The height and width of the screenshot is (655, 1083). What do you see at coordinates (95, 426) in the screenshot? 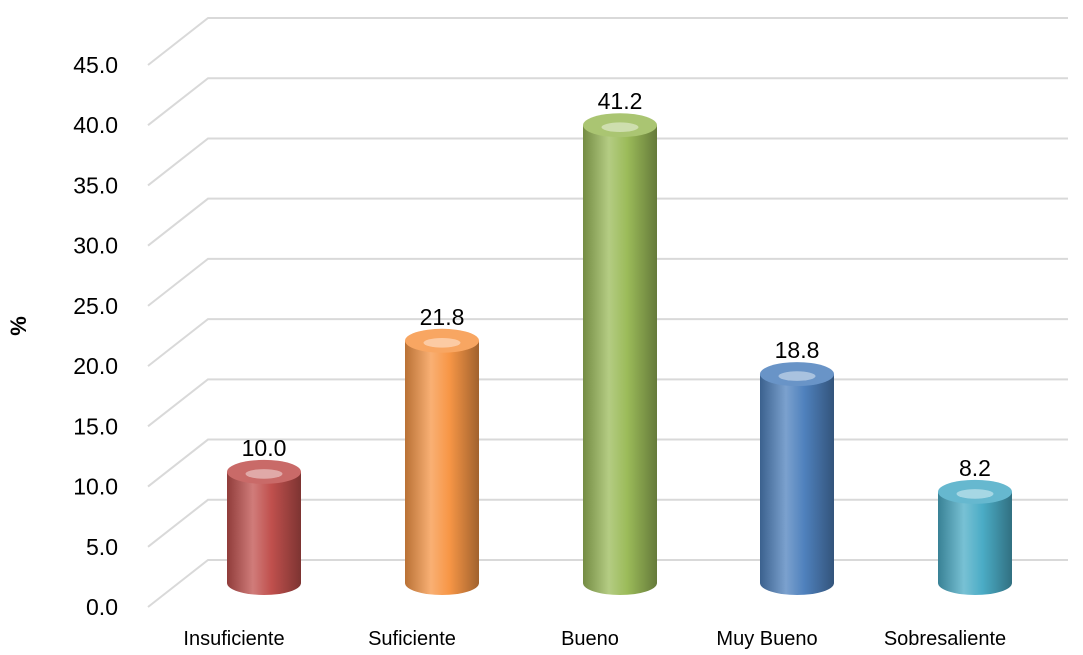
I see `y-tick-label: 15.0` at bounding box center [95, 426].